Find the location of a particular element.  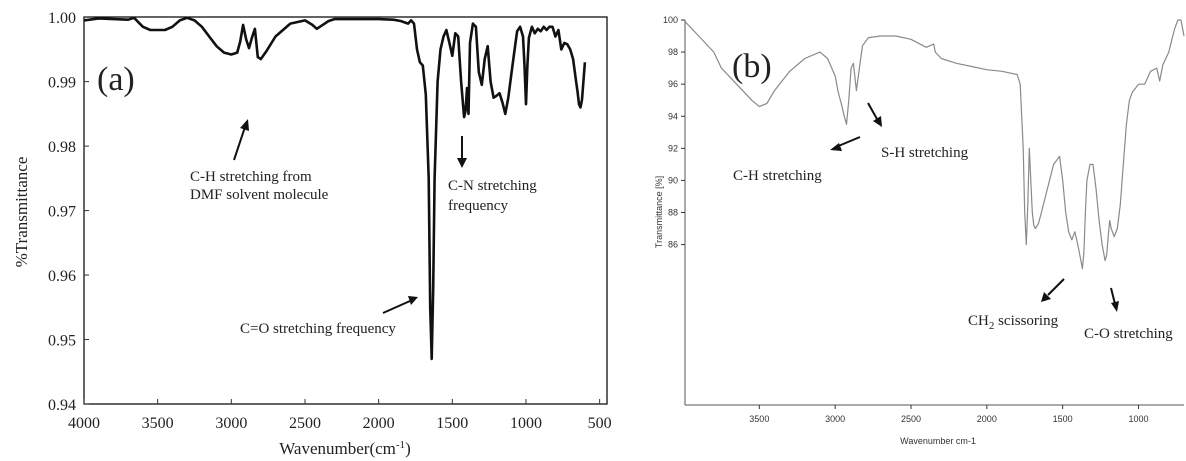

annotation-cn: C-N stretching frequency is located at coordinates (492, 175).